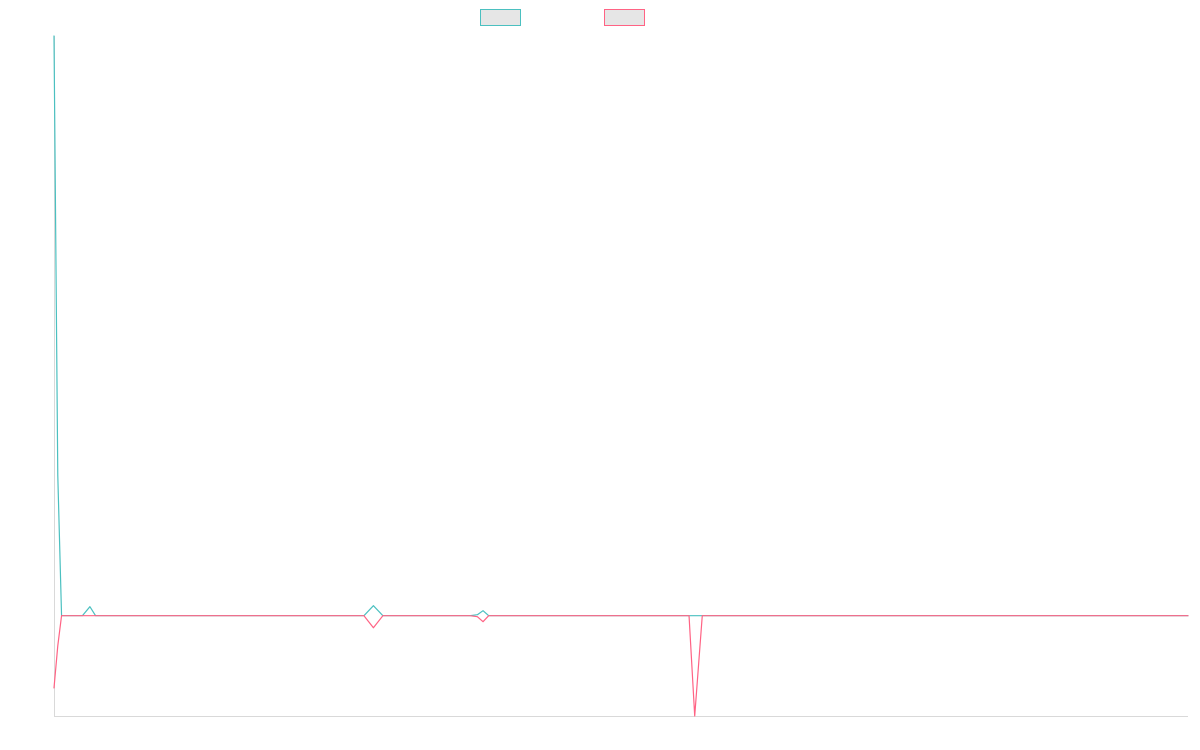 The image size is (1200, 750). I want to click on legend, so click(562, 17).